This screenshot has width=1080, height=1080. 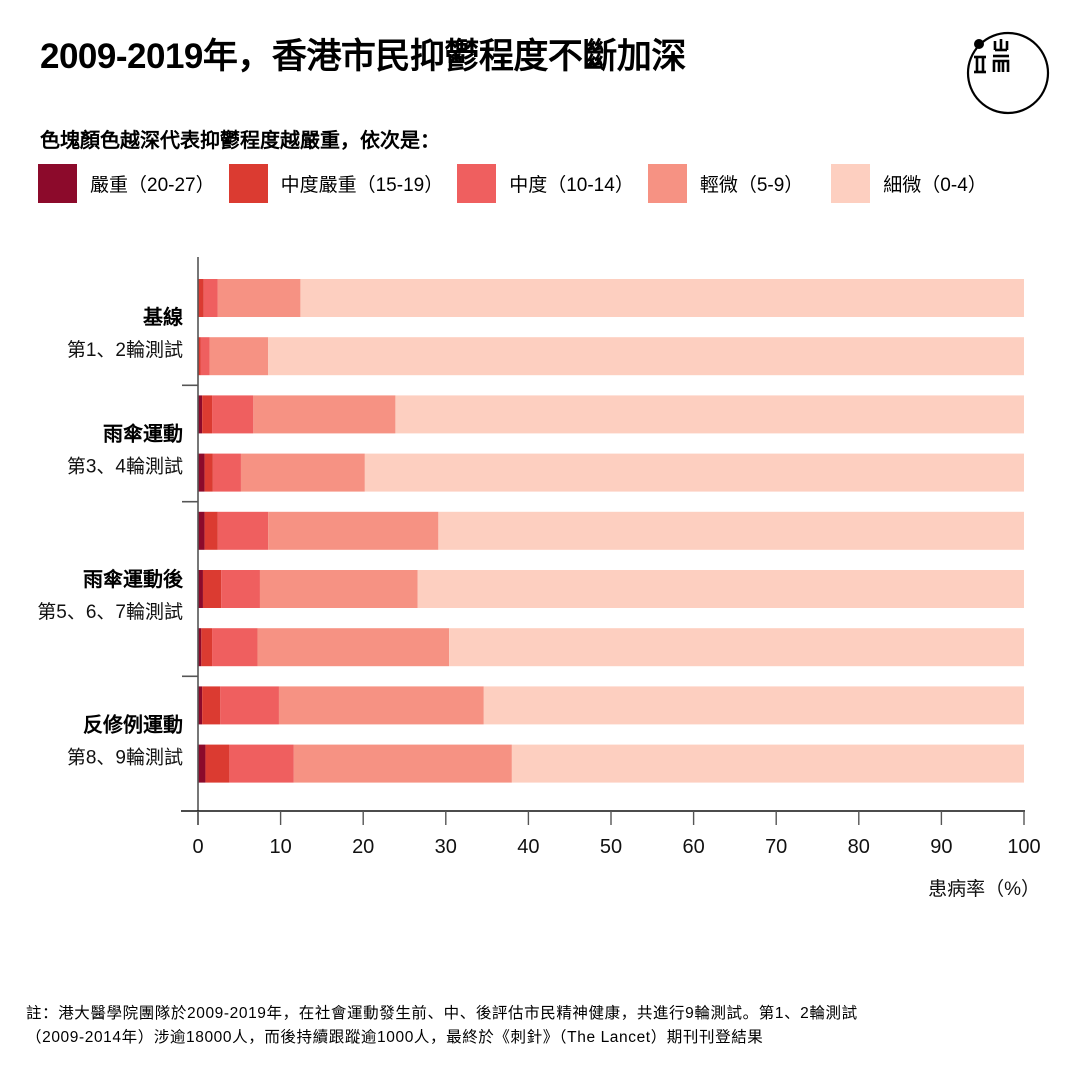 What do you see at coordinates (363, 847) in the screenshot?
I see `x-tick-label: 20` at bounding box center [363, 847].